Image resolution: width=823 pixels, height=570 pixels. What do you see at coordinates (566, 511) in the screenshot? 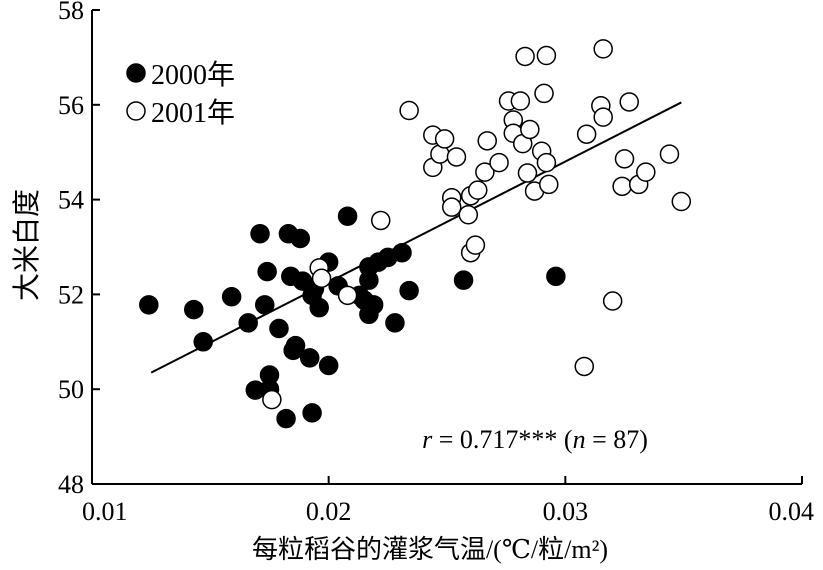
I see `x-tick-label: 0.03` at bounding box center [566, 511].